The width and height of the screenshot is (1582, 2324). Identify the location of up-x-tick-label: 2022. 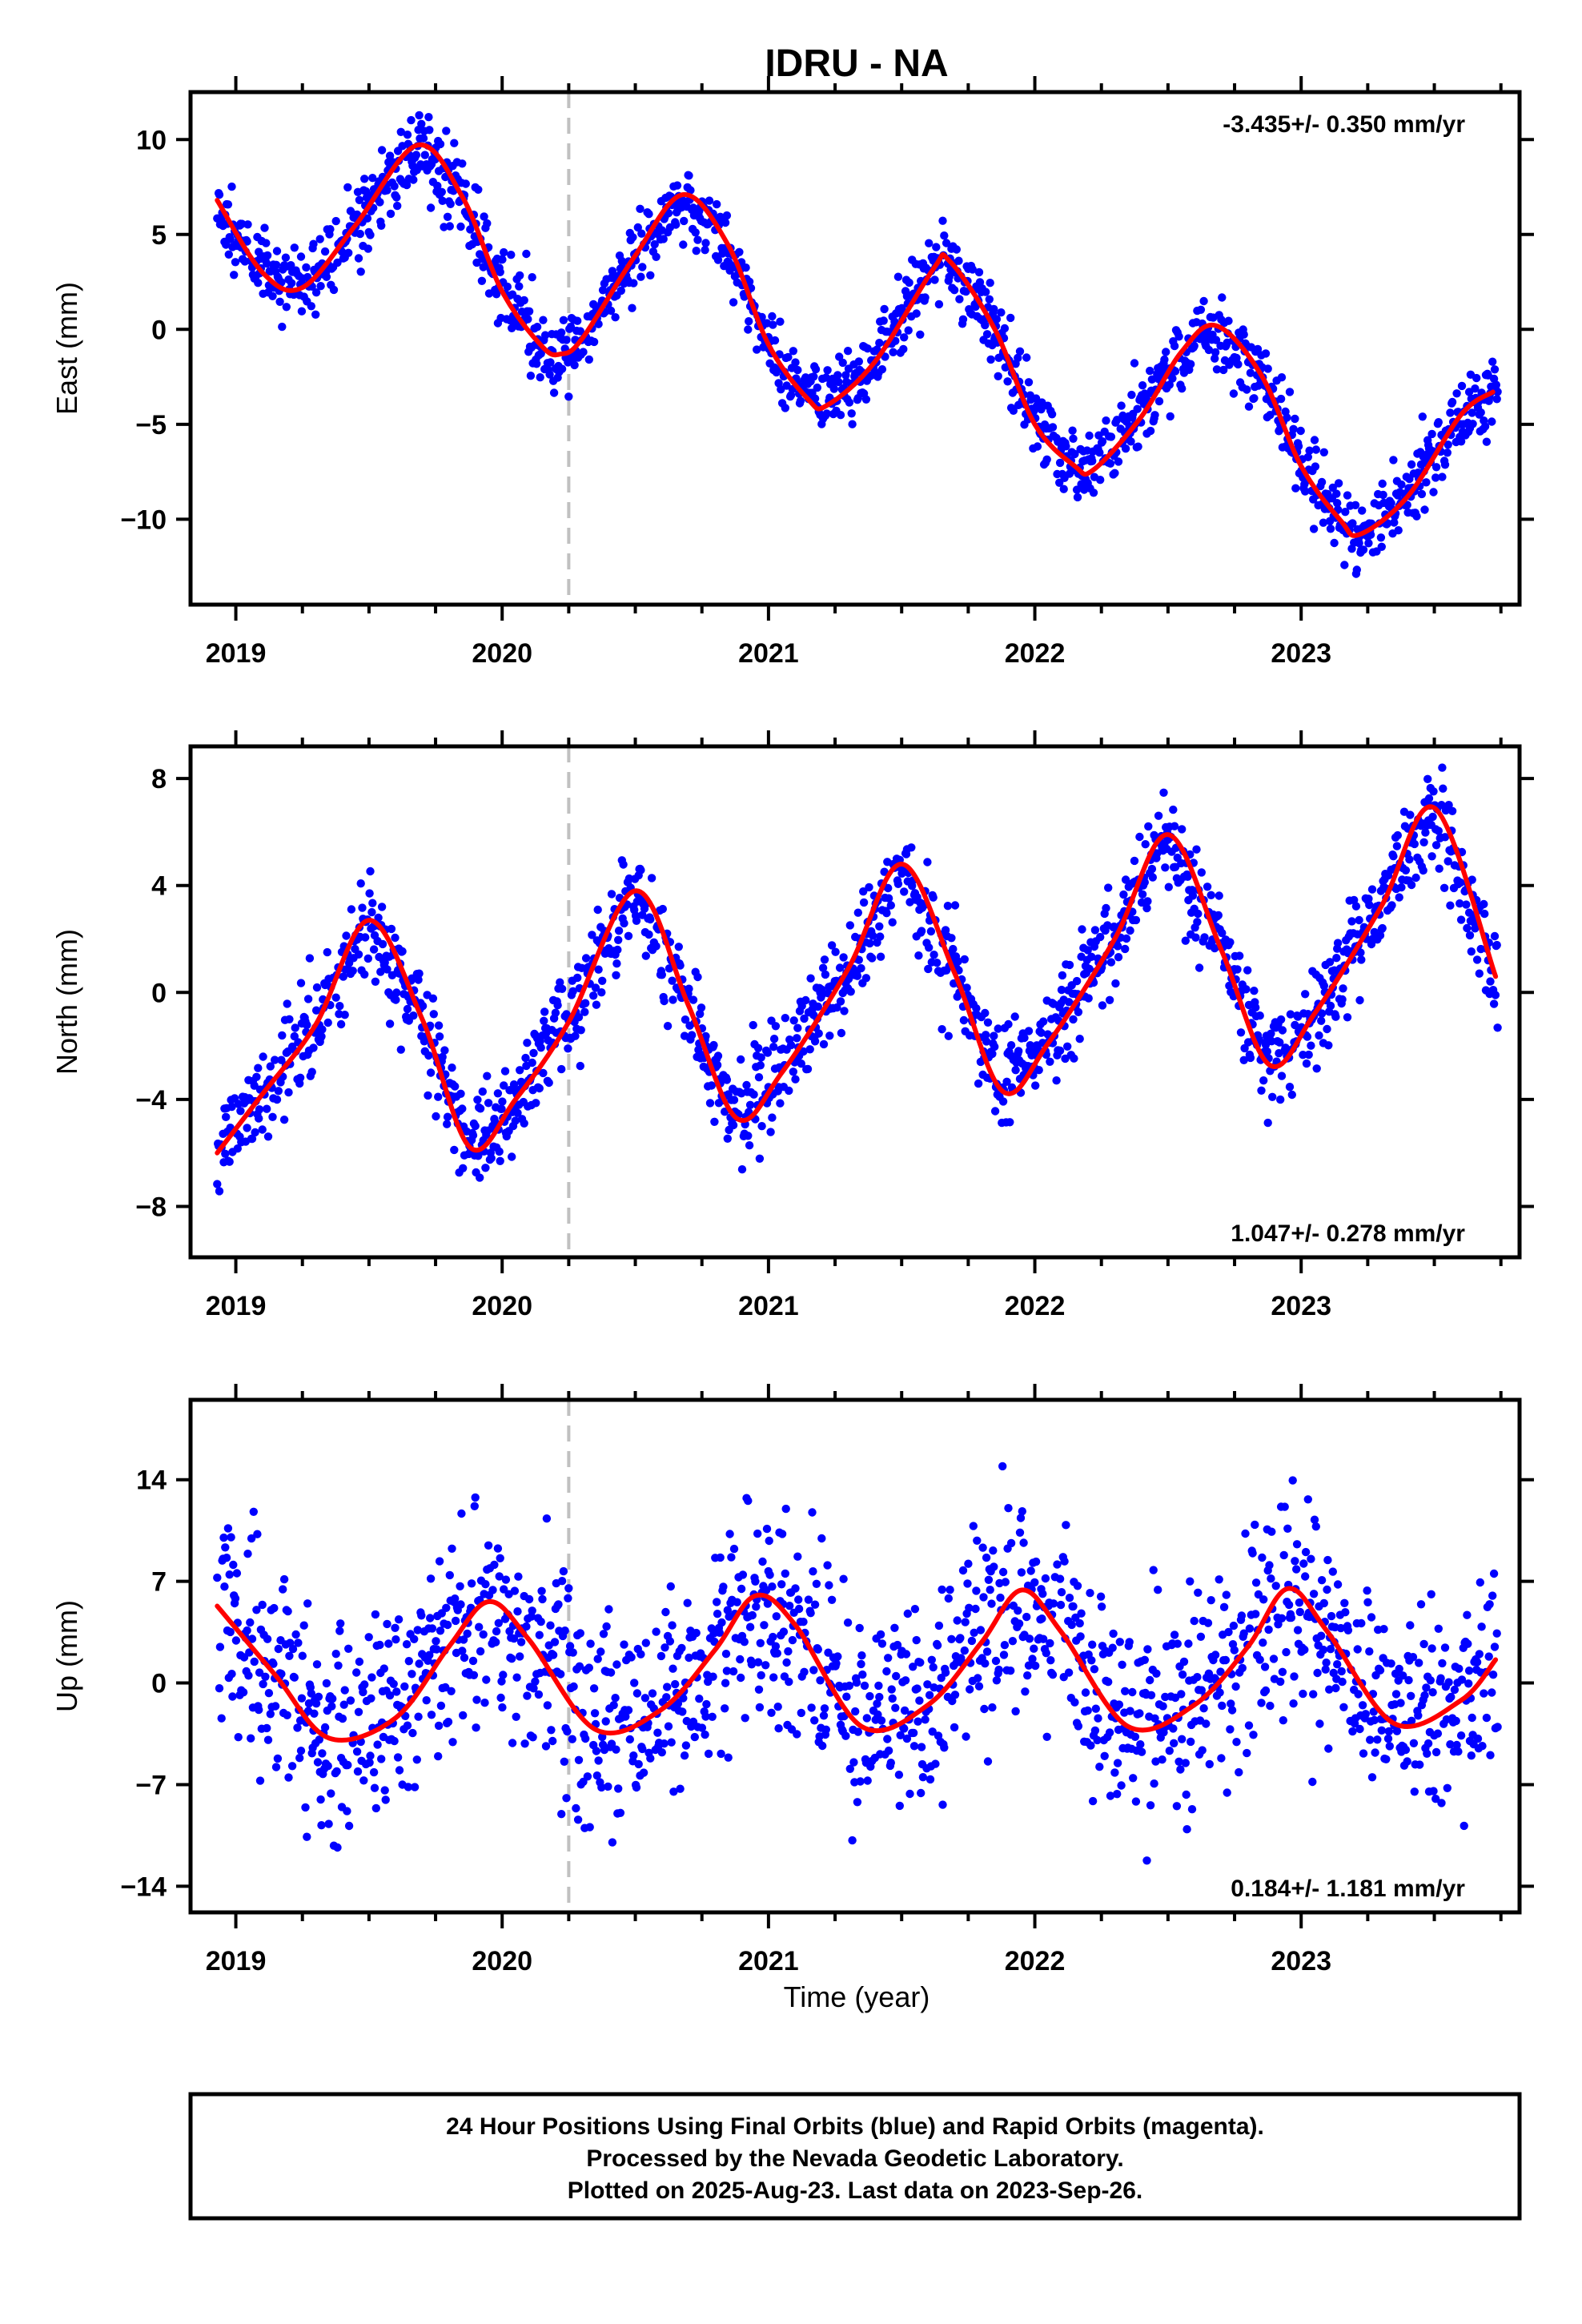
(1035, 1961).